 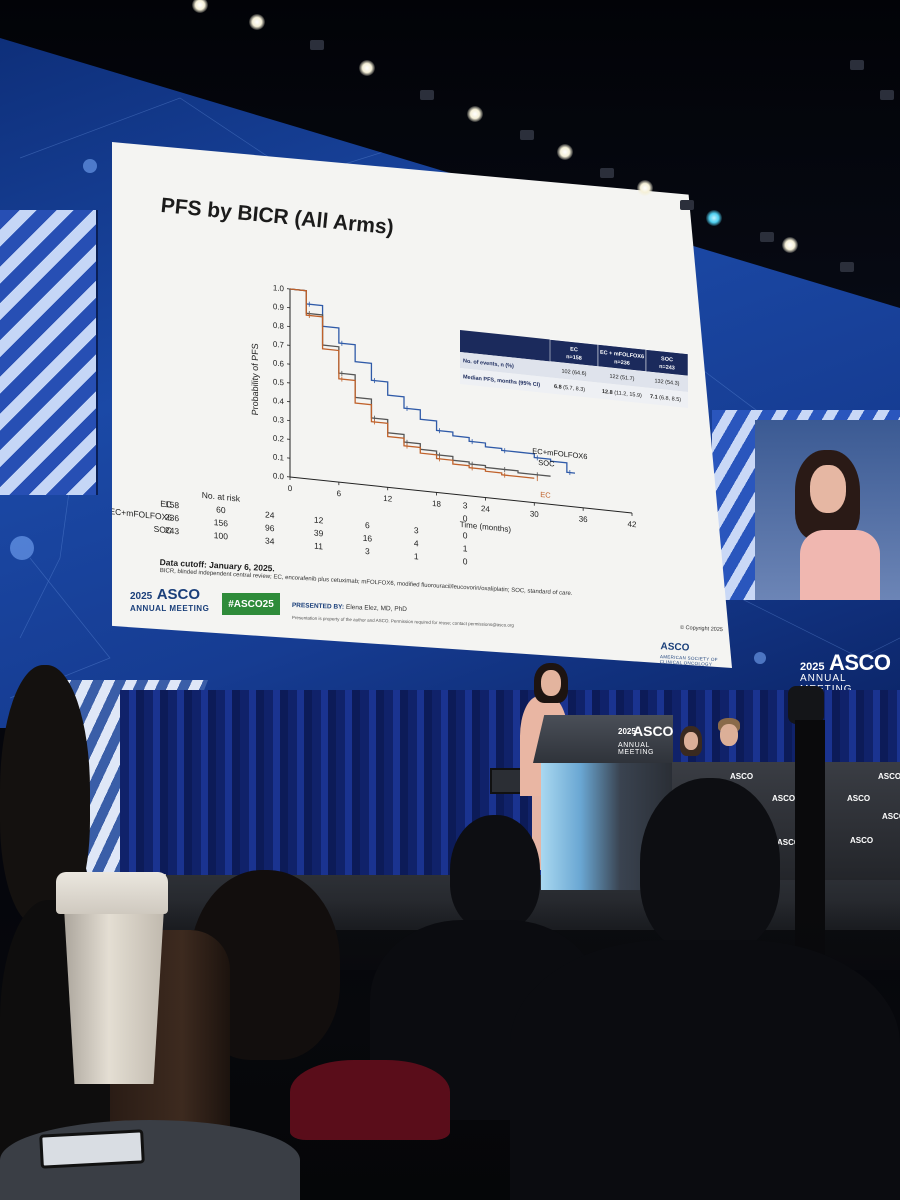 I want to click on slide-logo-year: 2025, so click(x=141, y=596).